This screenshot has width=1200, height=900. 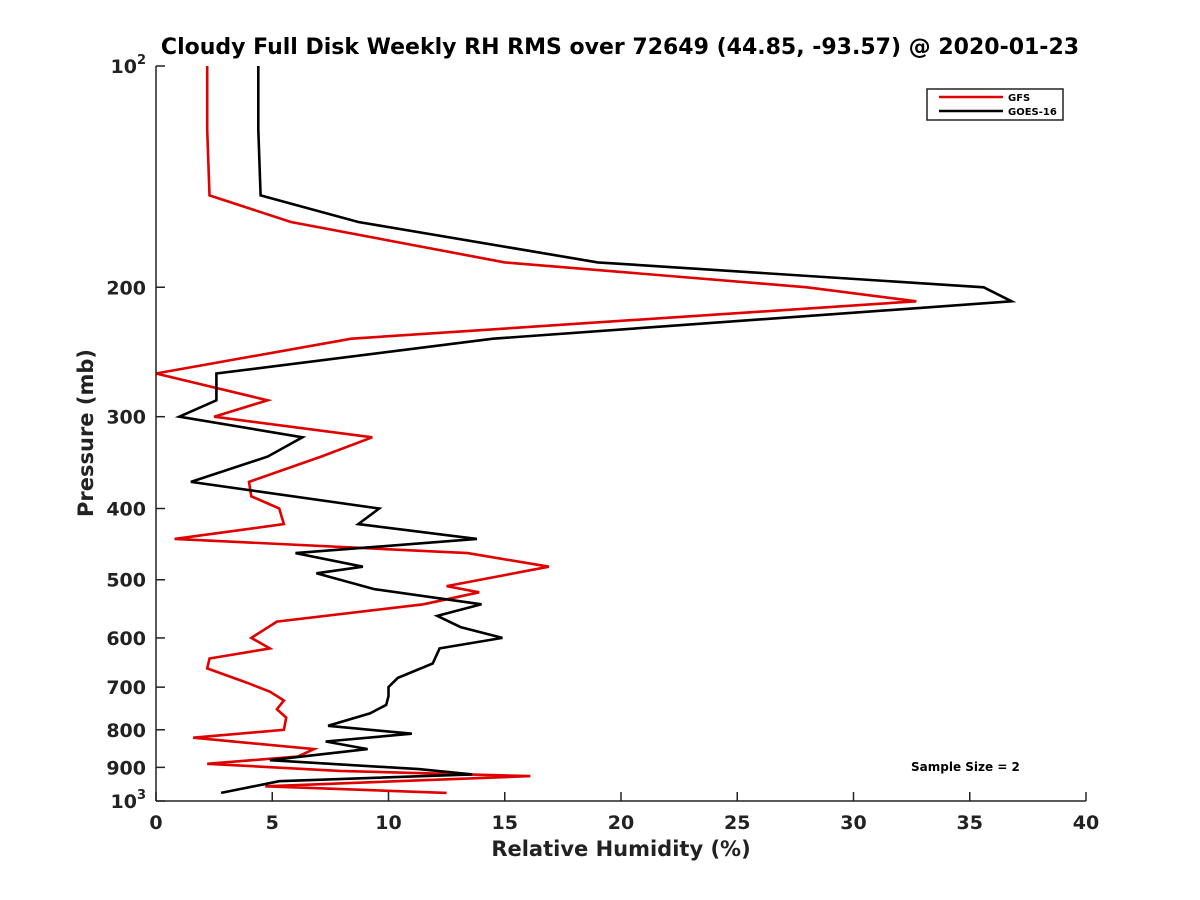 I want to click on y-tick-label: 10², so click(x=129, y=65).